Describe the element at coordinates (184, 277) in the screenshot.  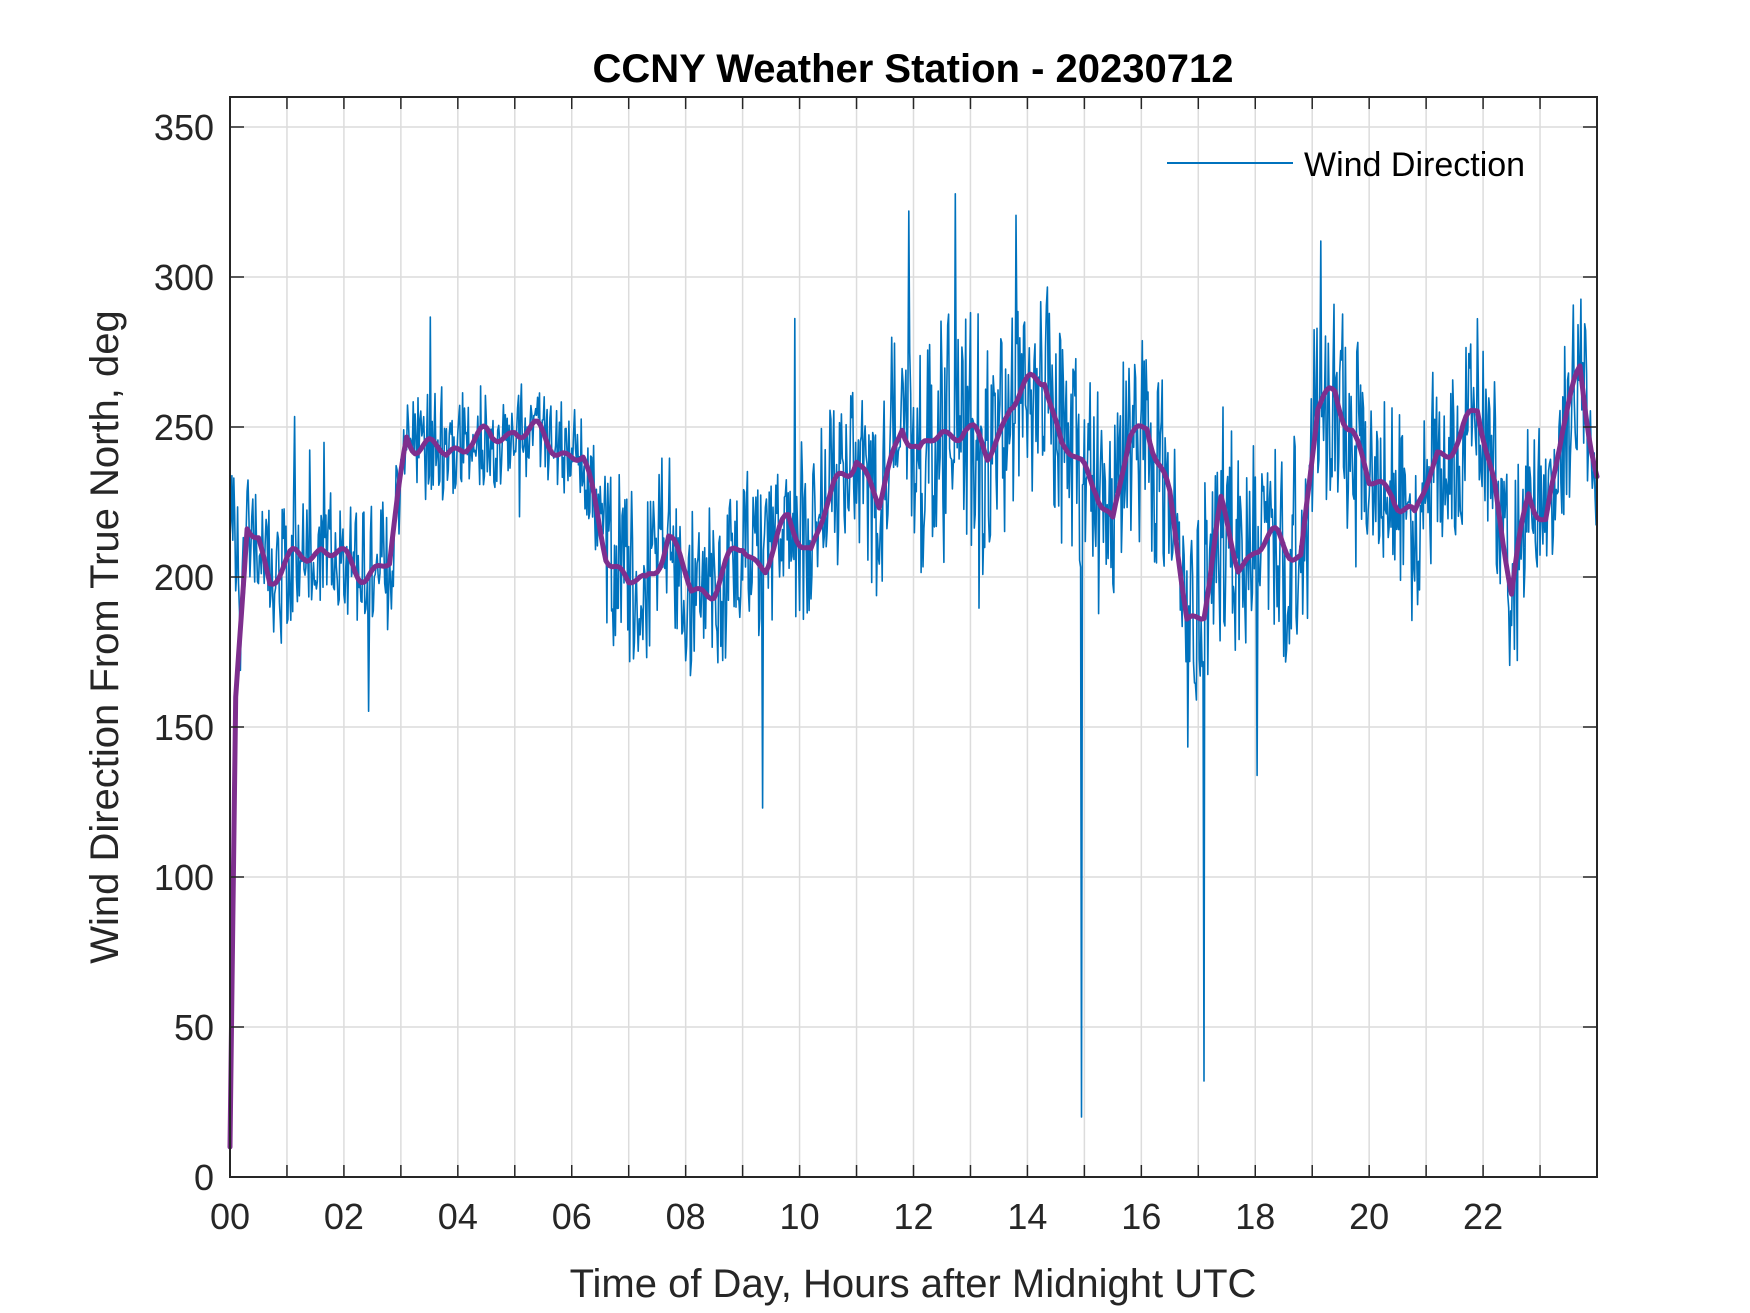
I see `y-tick-label: 300` at that location.